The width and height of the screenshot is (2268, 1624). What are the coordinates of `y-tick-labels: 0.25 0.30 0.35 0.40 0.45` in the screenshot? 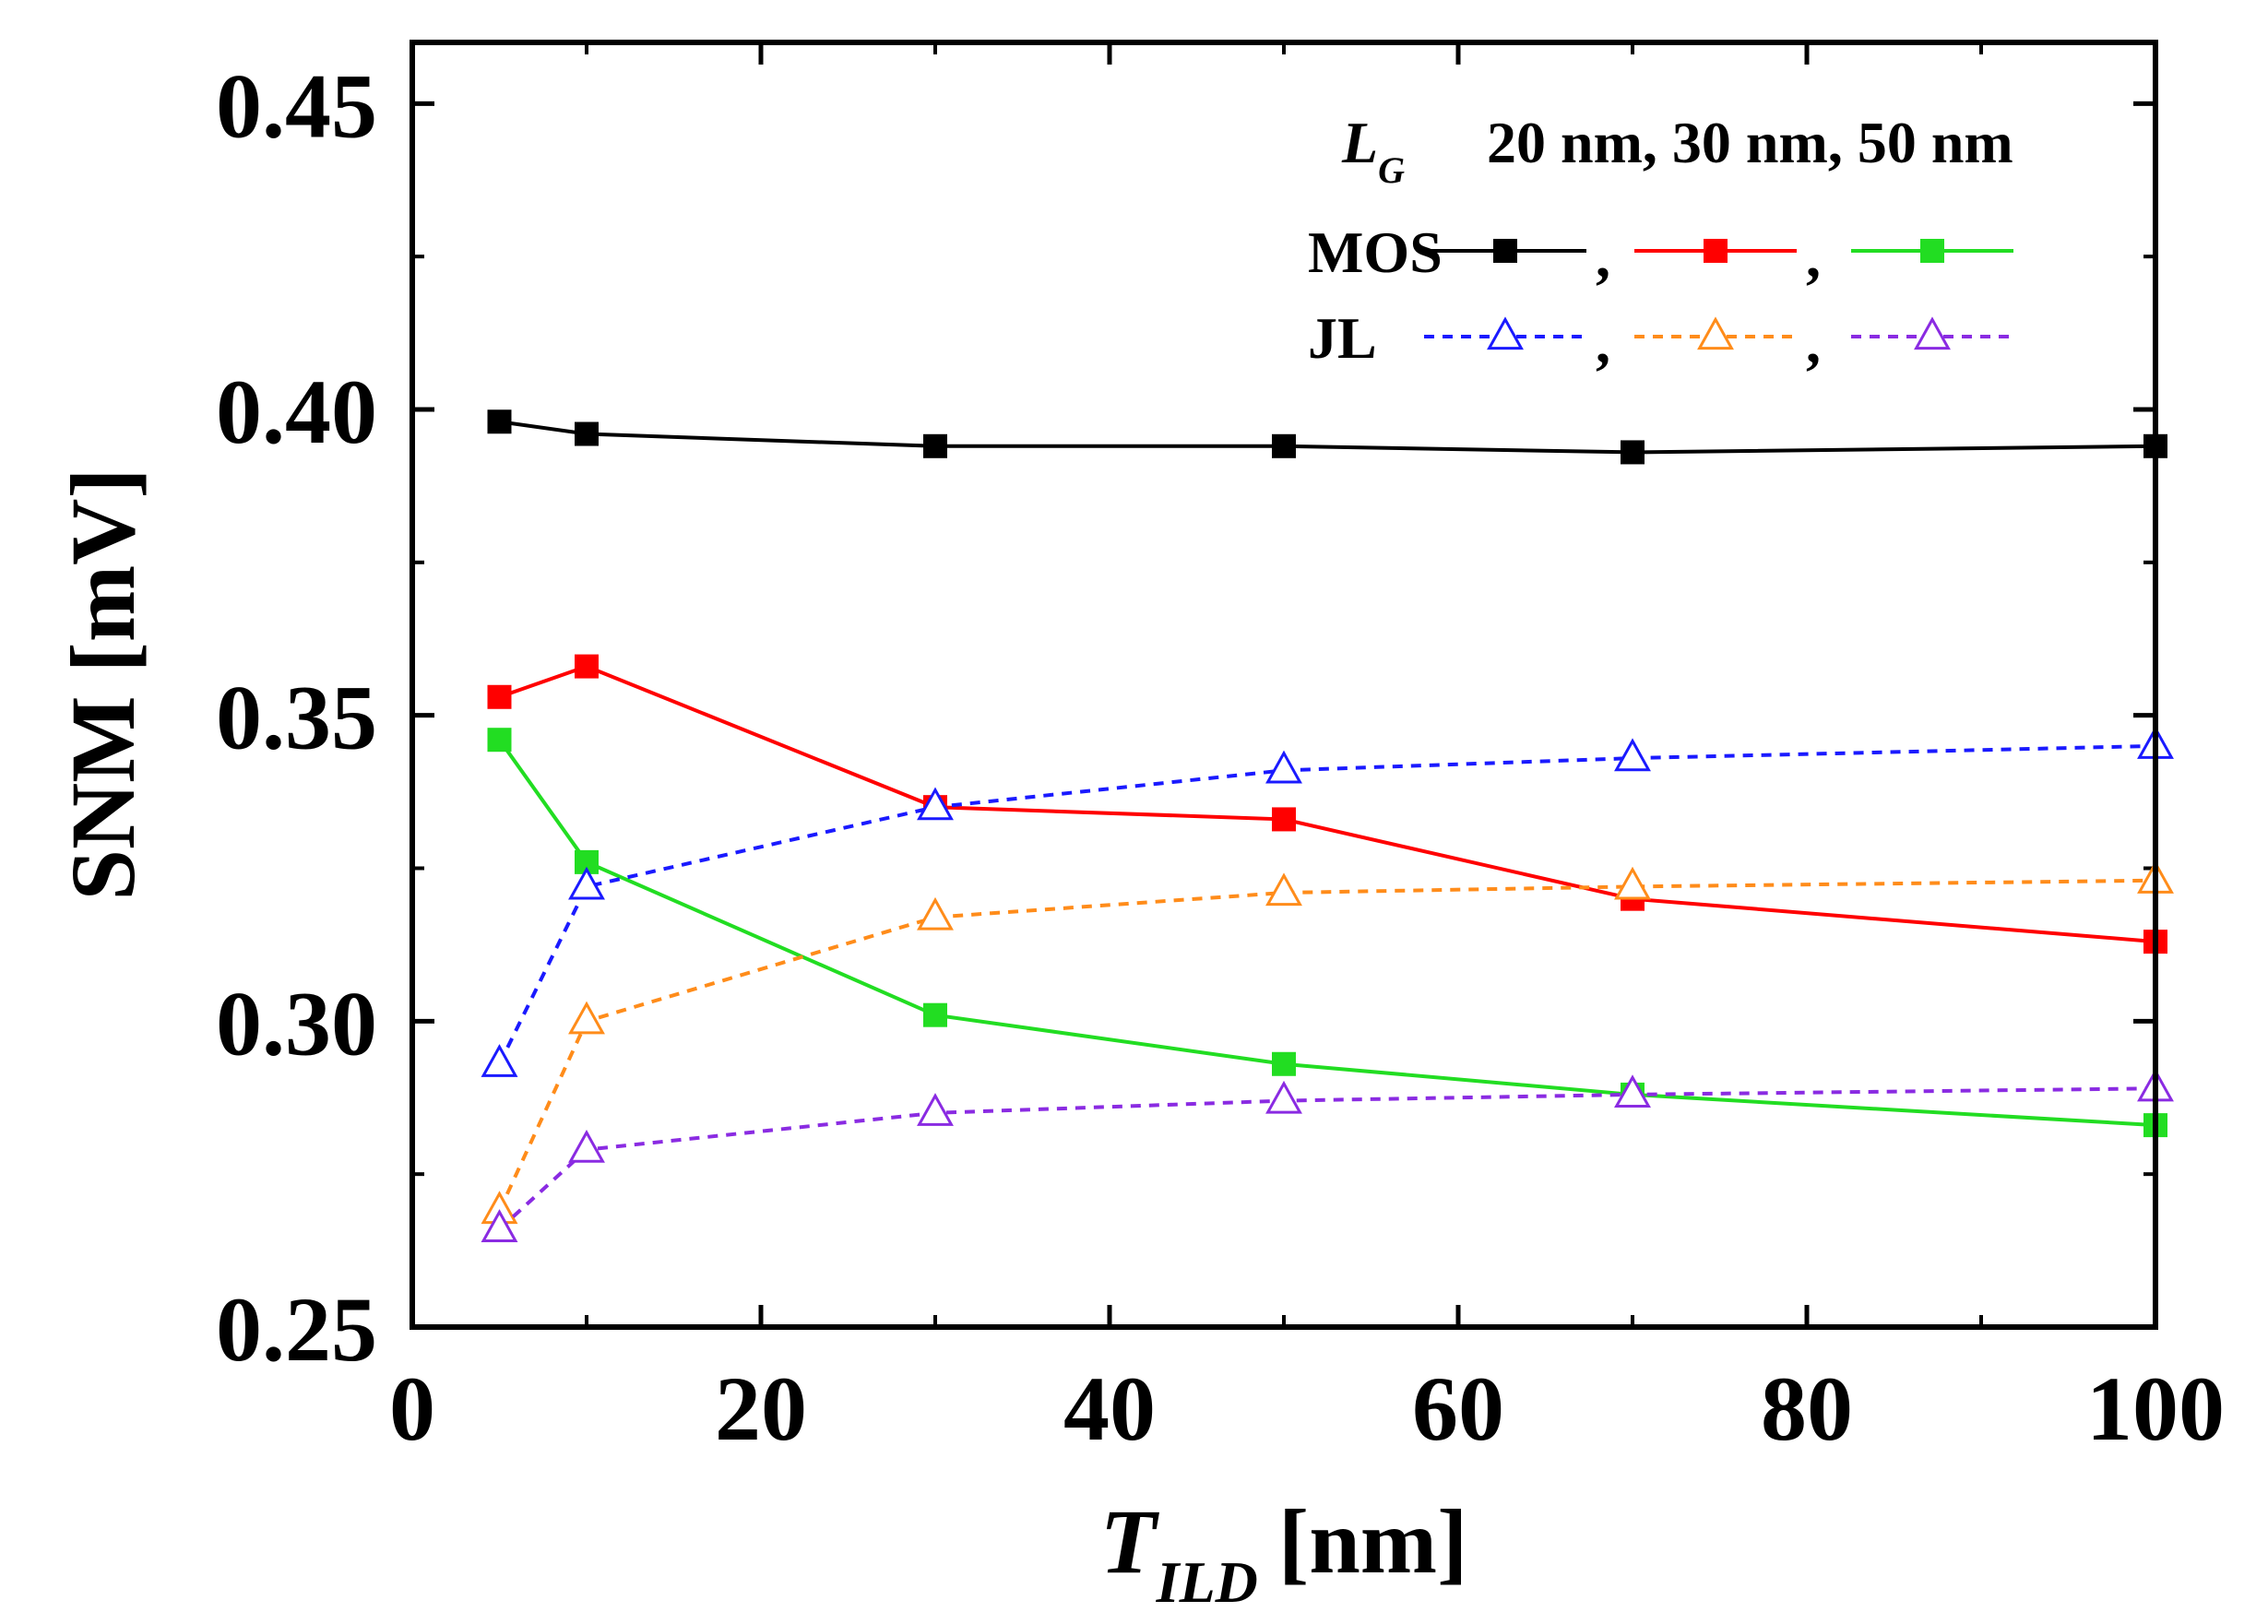 It's located at (296, 717).